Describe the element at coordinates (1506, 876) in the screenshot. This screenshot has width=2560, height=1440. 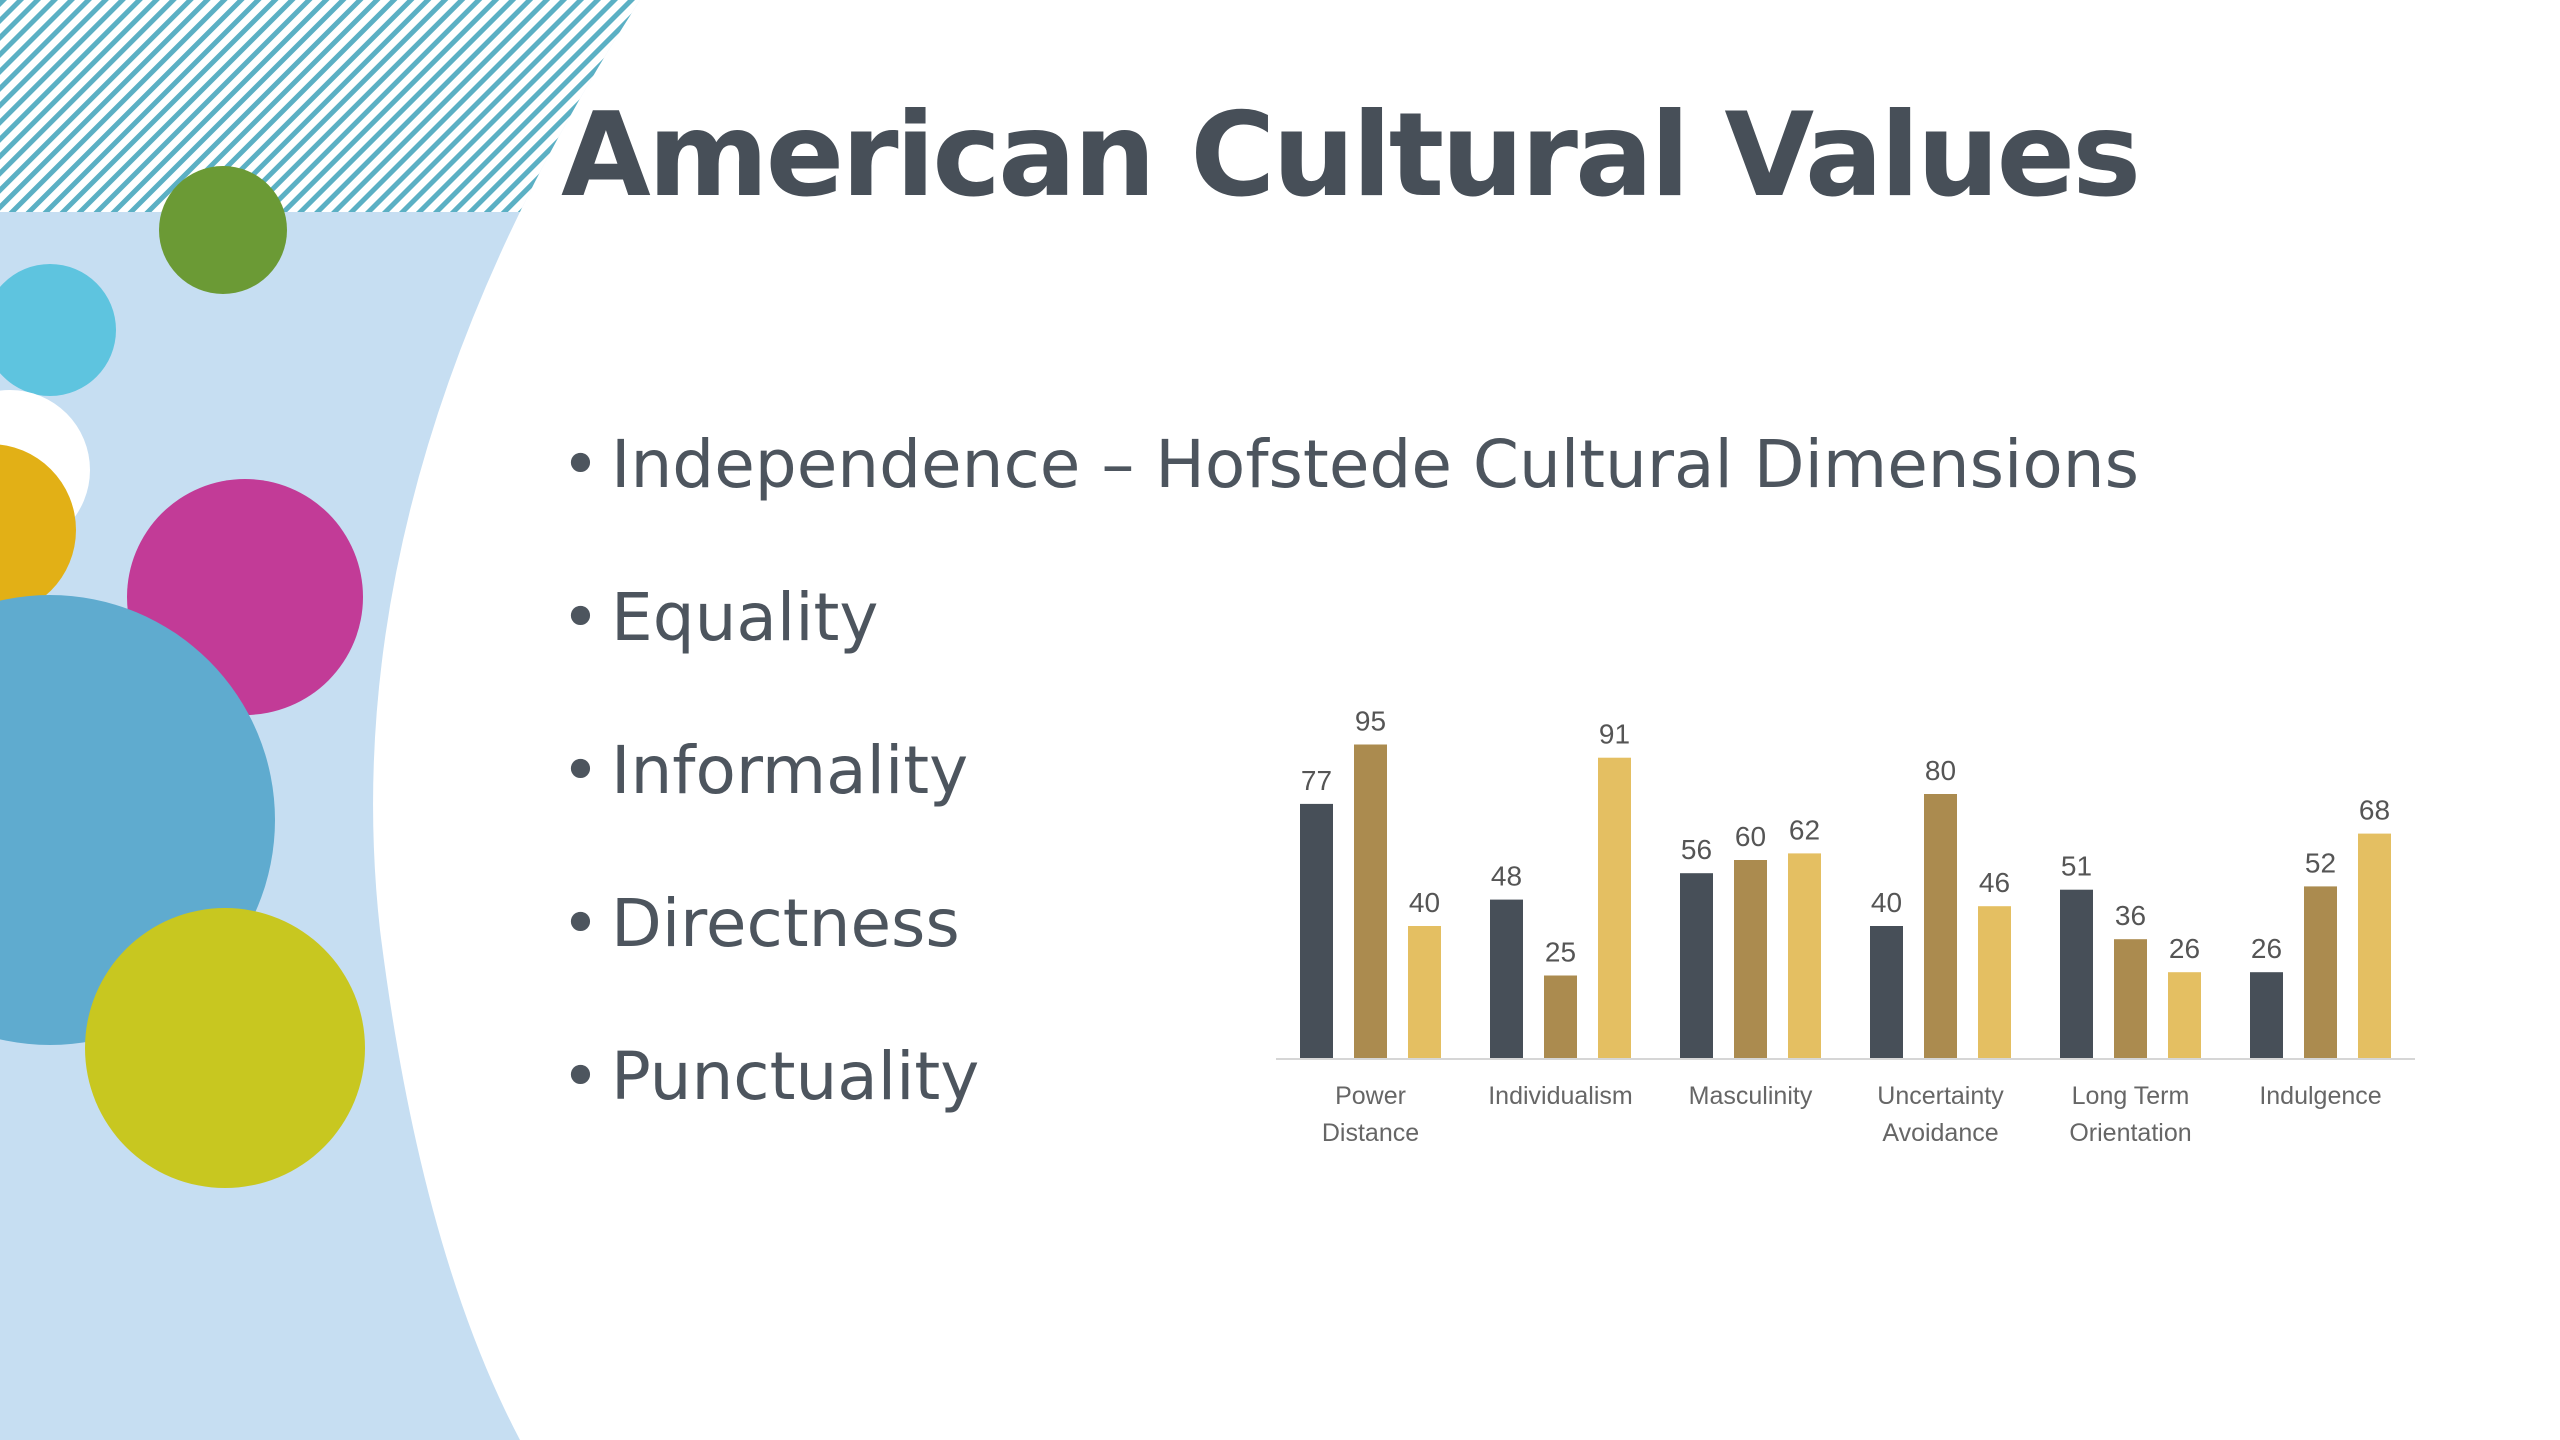
I see `bar-value-label: 48` at that location.